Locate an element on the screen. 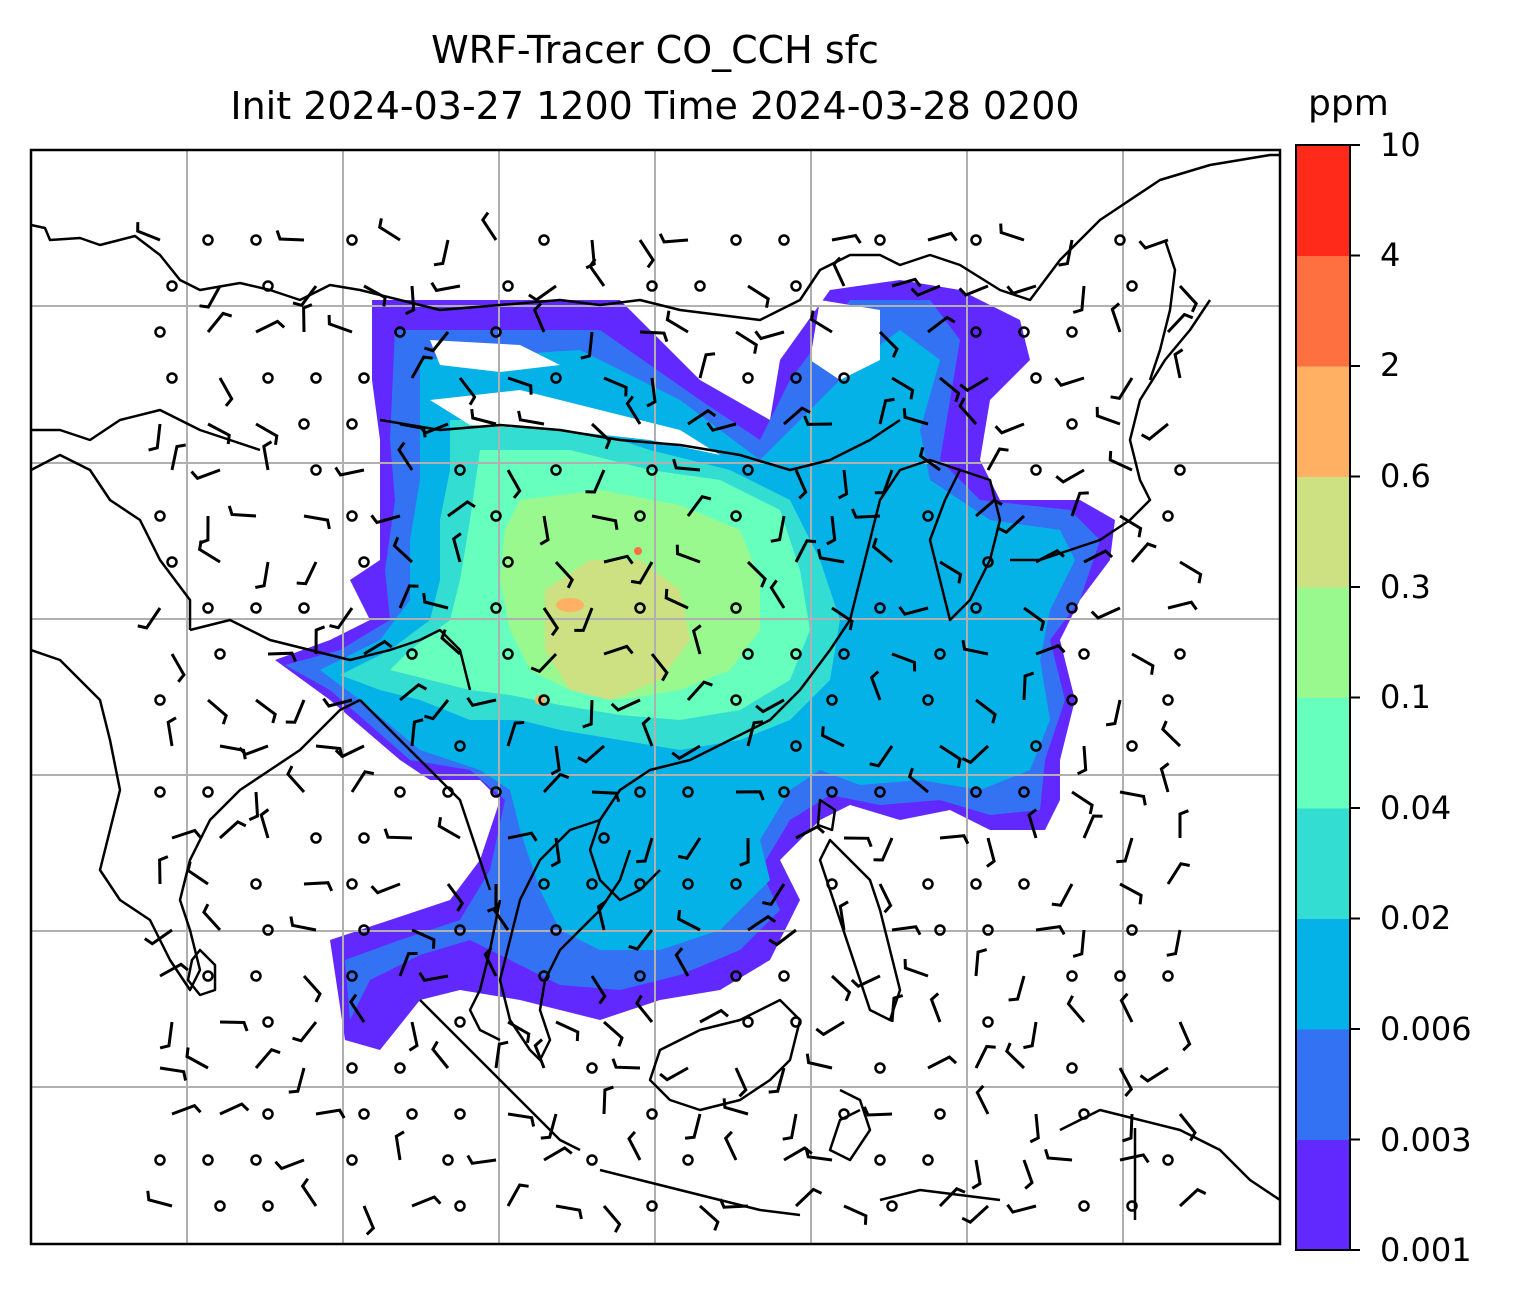  coastline-sri-lanka is located at coordinates (201, 972).